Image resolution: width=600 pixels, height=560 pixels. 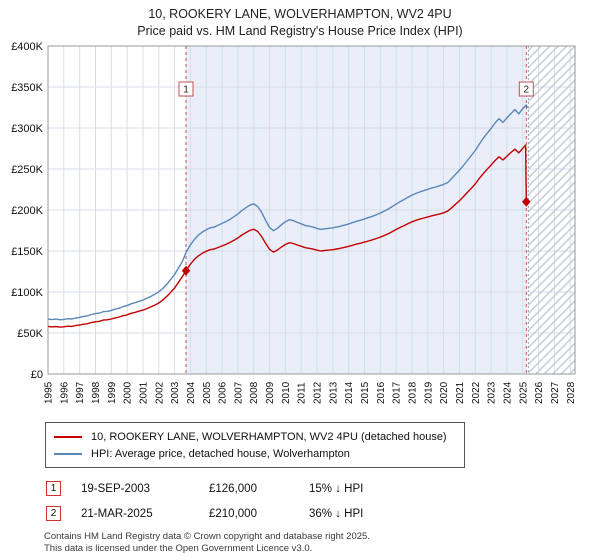 What do you see at coordinates (527, 90) in the screenshot?
I see `svg-text: 2` at bounding box center [527, 90].